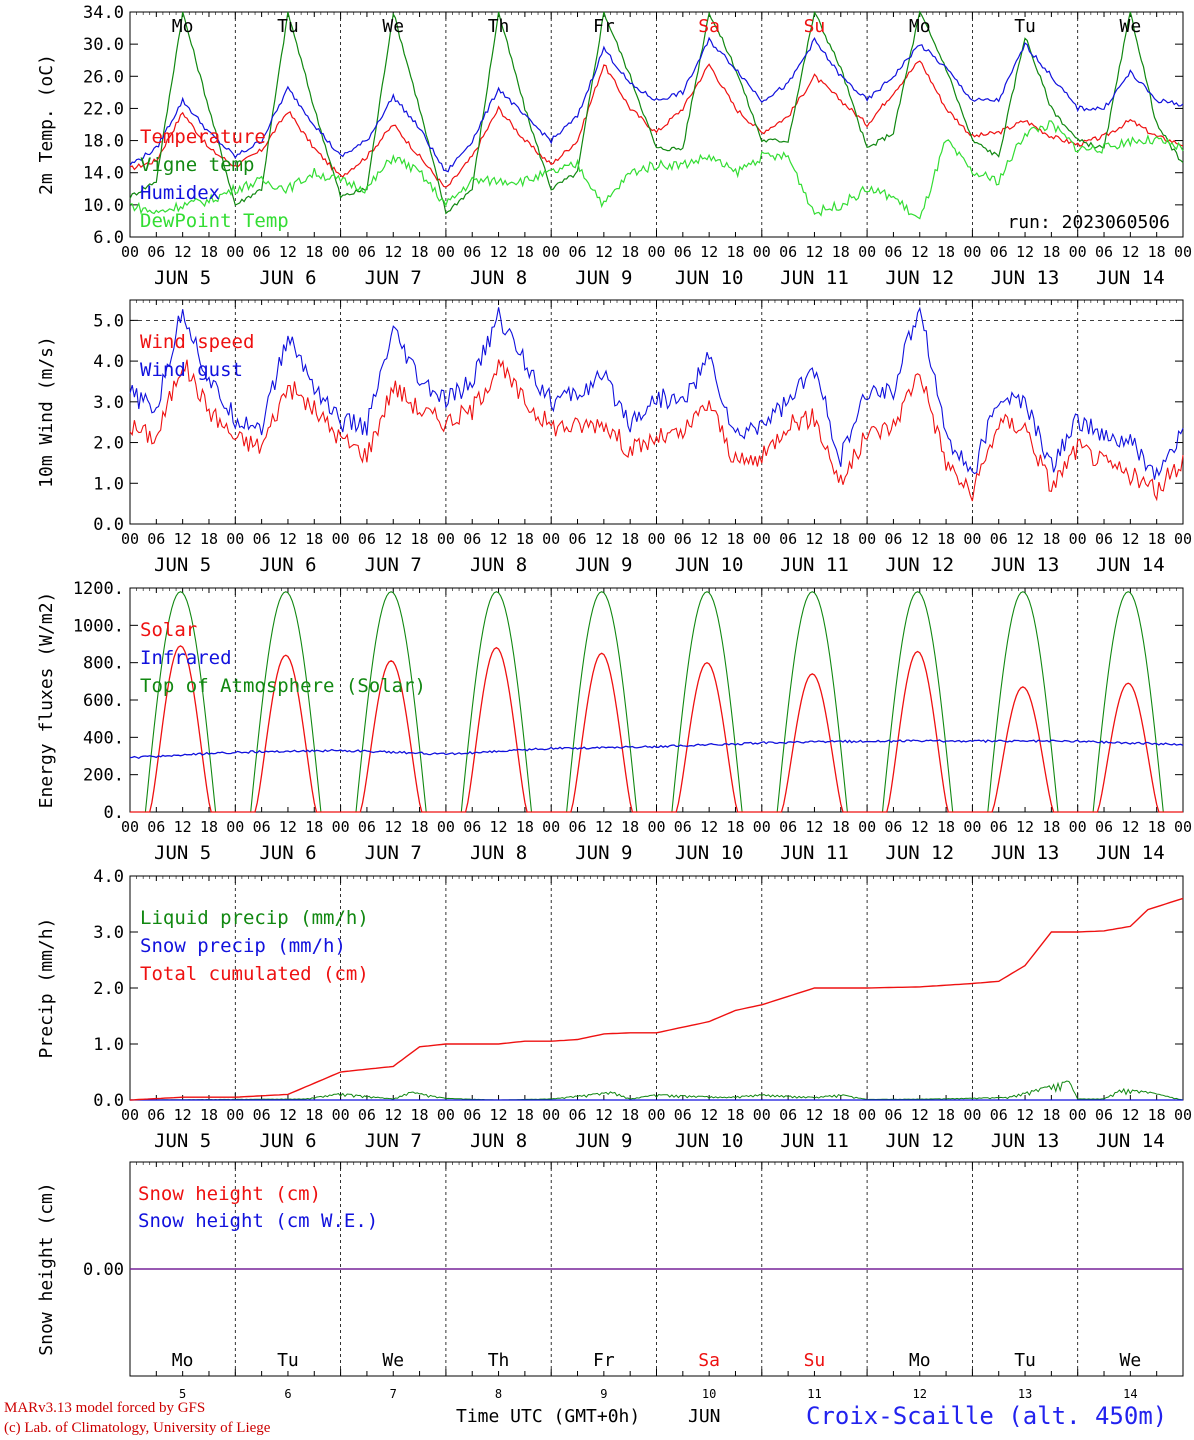 The height and width of the screenshot is (1440, 1194). What do you see at coordinates (656, 412) in the screenshot?
I see `panel-frame` at bounding box center [656, 412].